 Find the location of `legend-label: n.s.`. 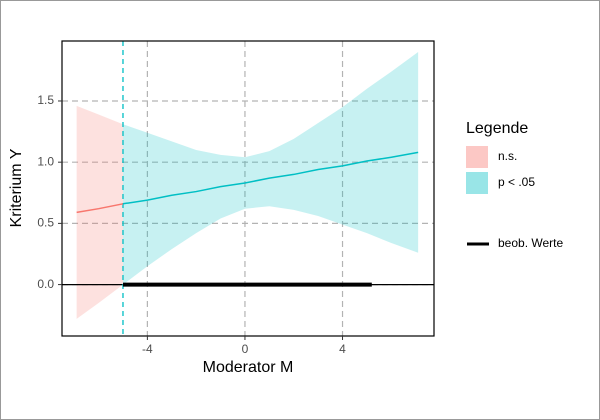

legend-label: n.s. is located at coordinates (507, 156).